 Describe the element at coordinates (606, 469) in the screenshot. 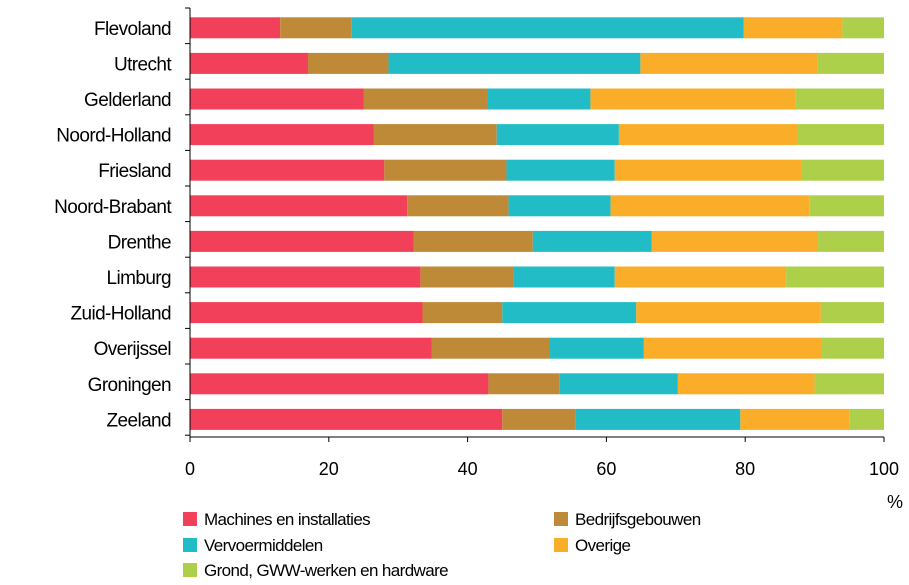

I see `x-tick-label: 60` at that location.